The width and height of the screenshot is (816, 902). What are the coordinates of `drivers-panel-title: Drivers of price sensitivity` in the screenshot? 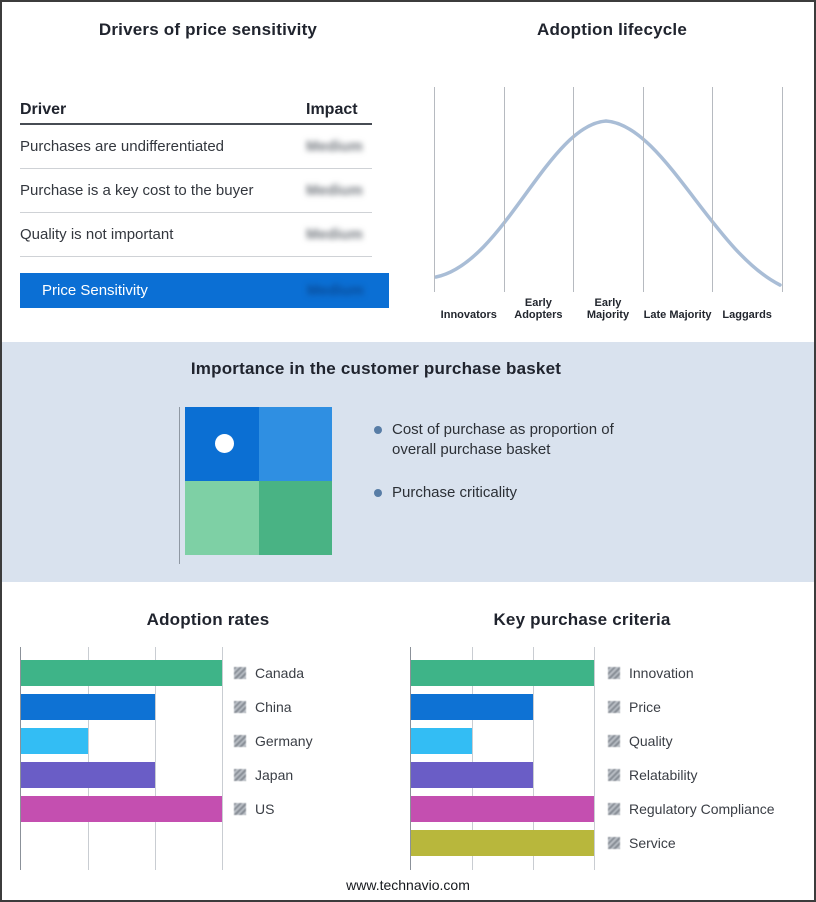 It's located at (208, 29).